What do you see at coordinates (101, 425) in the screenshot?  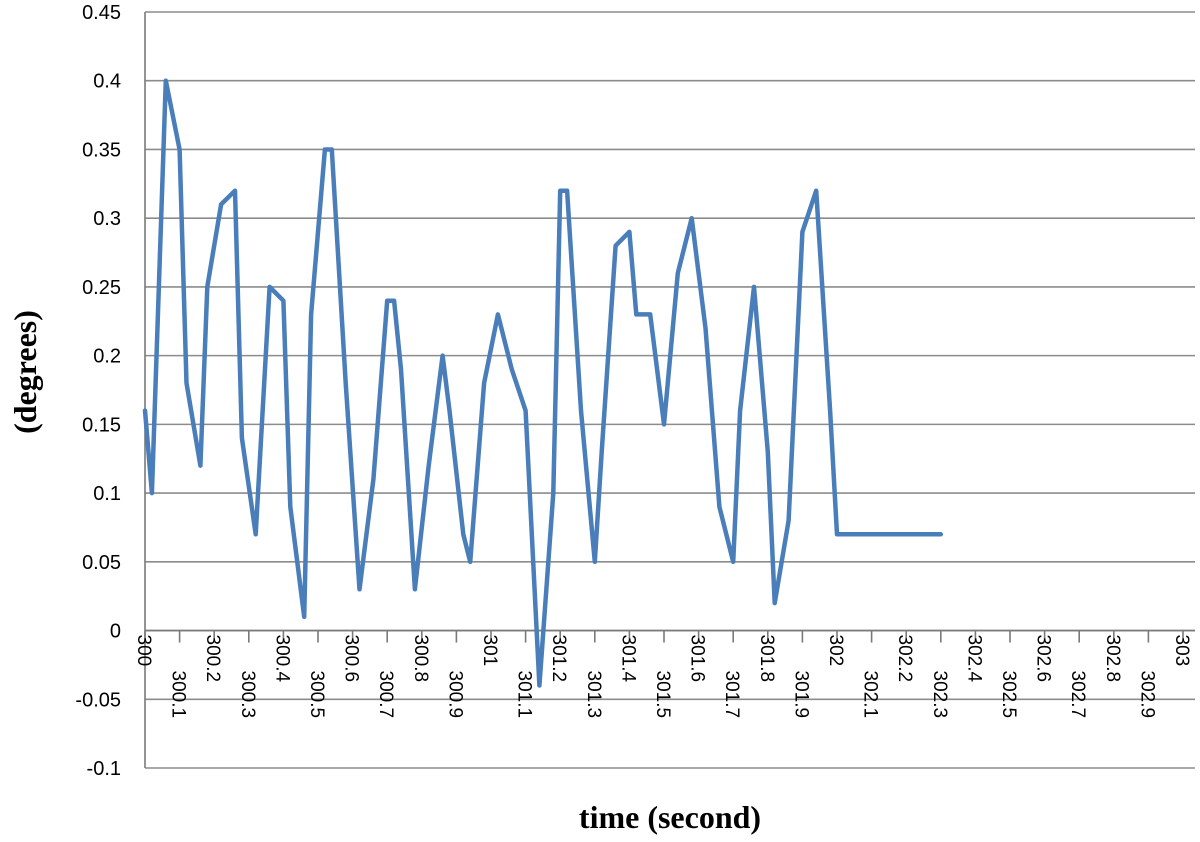 I see `y-tick-label: 0.15` at bounding box center [101, 425].